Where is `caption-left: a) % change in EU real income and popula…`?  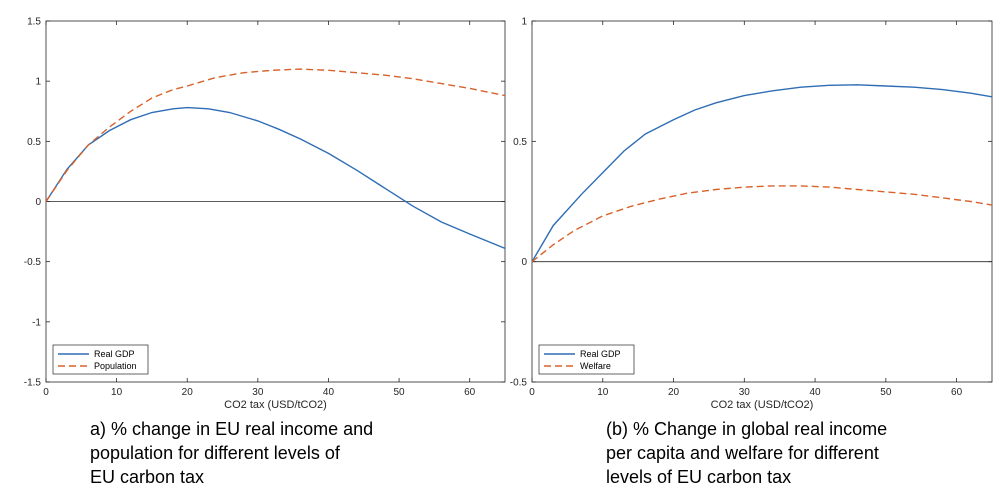
caption-left: a) % change in EU real income and popula… is located at coordinates (231, 453).